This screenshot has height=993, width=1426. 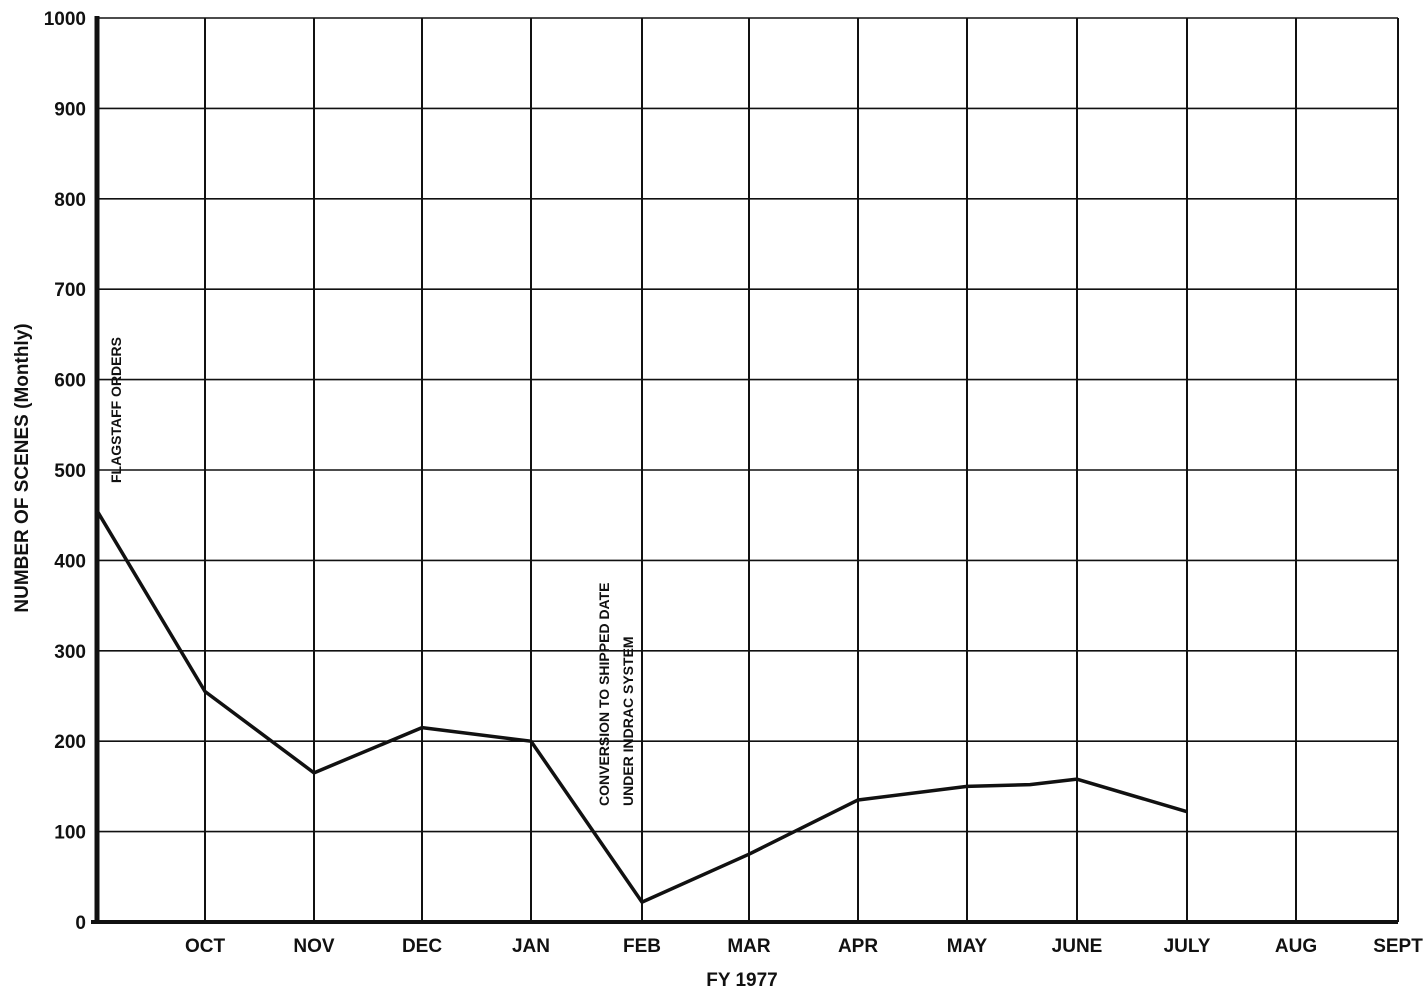 I want to click on y-tick-label: 0, so click(x=80, y=923).